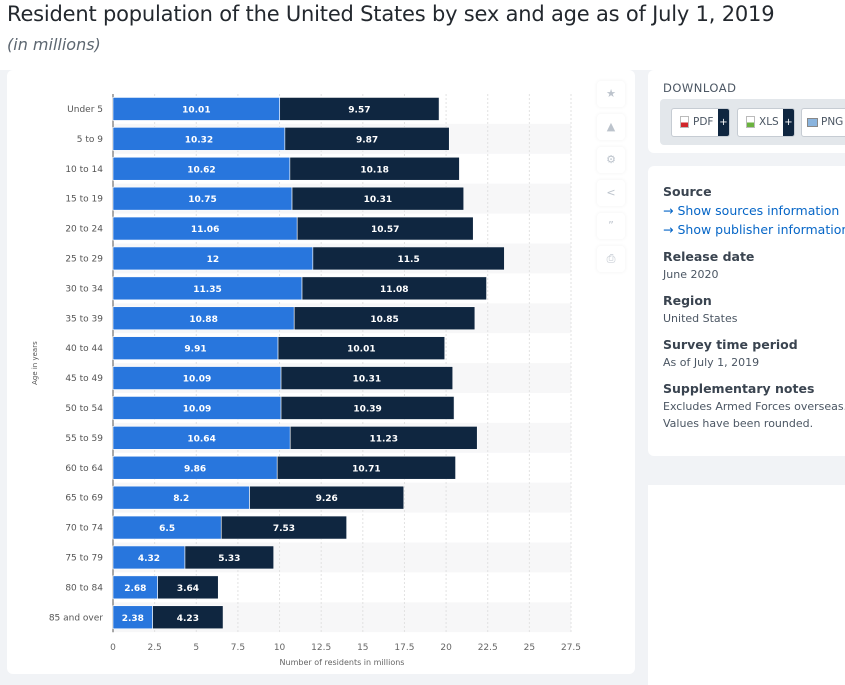  I want to click on y-tick-label: 40 to 44, so click(84, 349).